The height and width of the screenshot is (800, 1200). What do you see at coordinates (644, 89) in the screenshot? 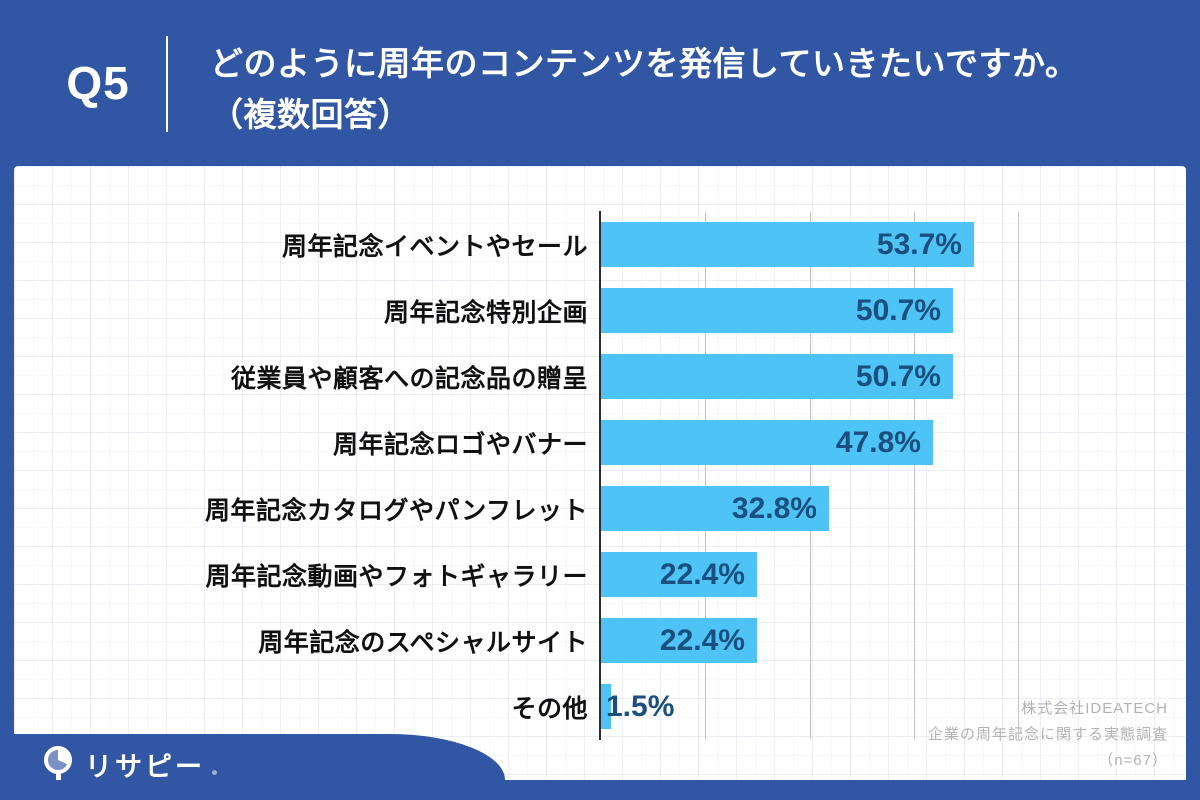
I see `question-title: どのように周年のコンテンツを発信していきたいですか。 （複数回答）` at bounding box center [644, 89].